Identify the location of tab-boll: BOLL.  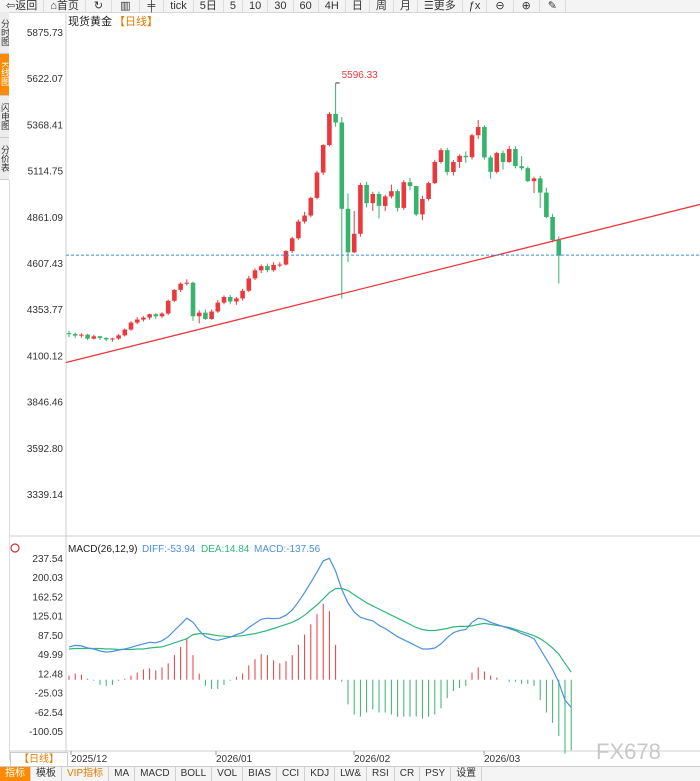
(194, 774).